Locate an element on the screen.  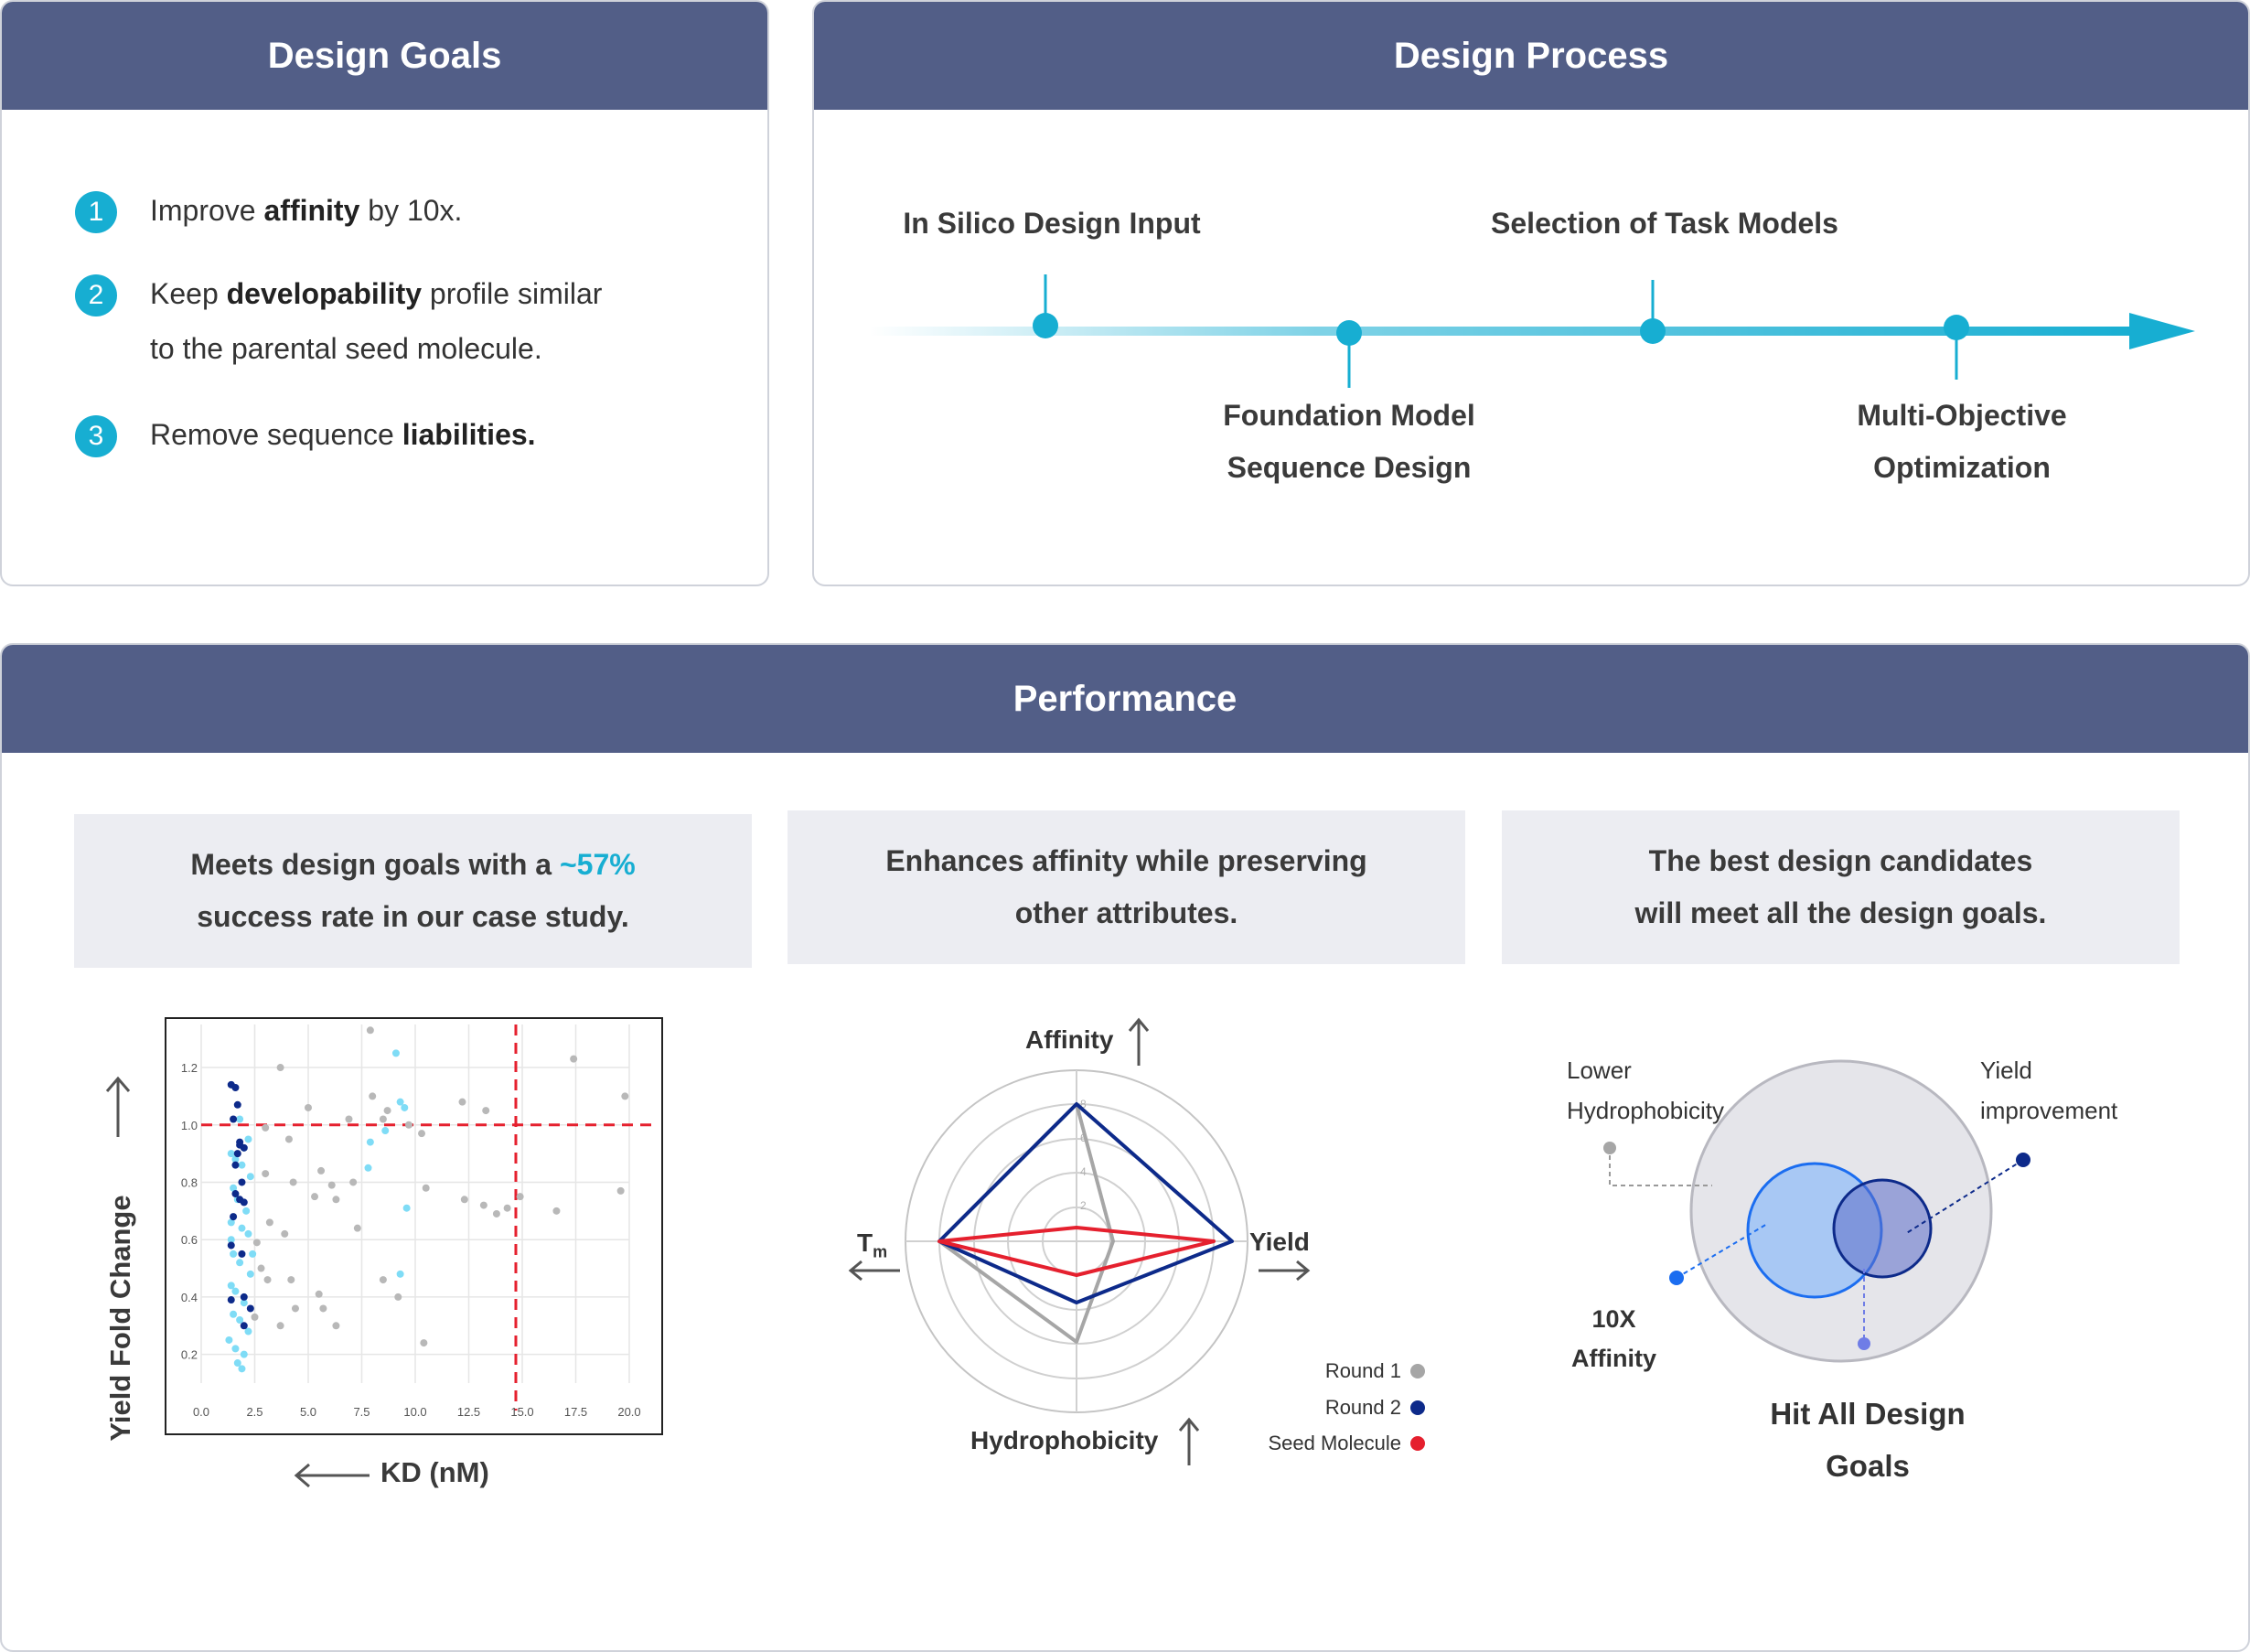
goal-text-1-bold: affinity is located at coordinates (311, 210).